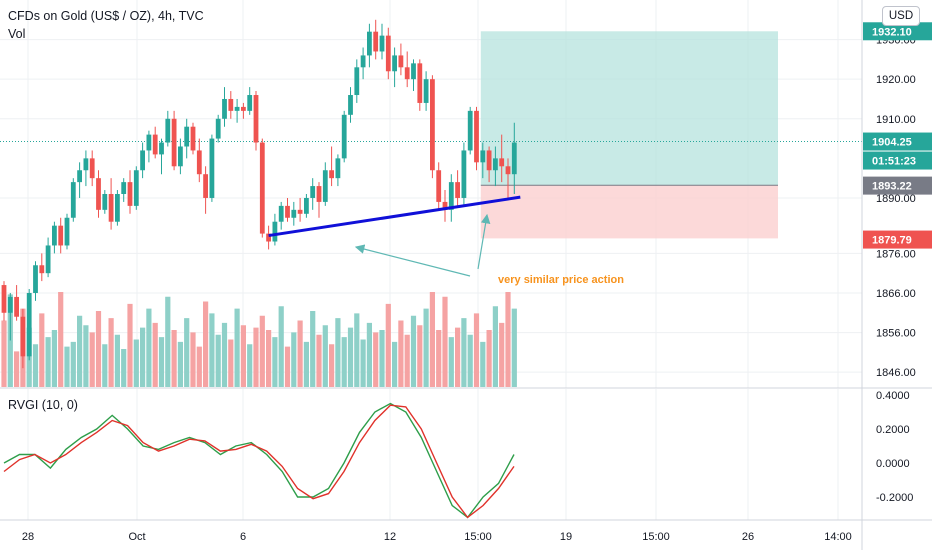 Image resolution: width=932 pixels, height=550 pixels. What do you see at coordinates (28, 537) in the screenshot?
I see `time-tick-label: 28` at bounding box center [28, 537].